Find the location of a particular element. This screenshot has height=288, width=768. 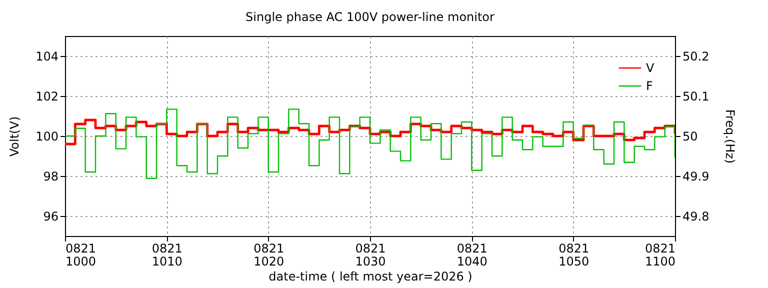

y2-axis-title: Freq.(Hz) is located at coordinates (730, 136).